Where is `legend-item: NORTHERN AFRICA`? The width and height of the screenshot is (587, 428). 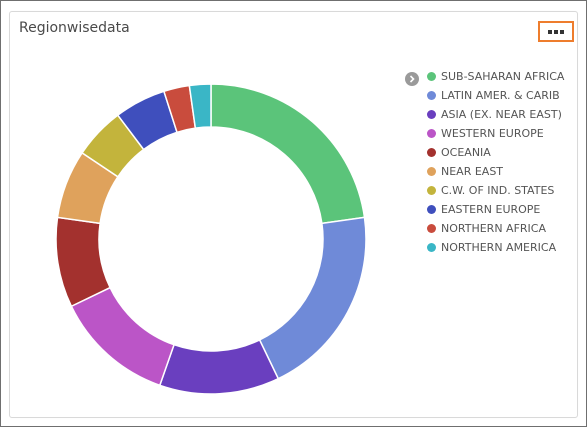 legend-item: NORTHERN AFRICA is located at coordinates (486, 228).